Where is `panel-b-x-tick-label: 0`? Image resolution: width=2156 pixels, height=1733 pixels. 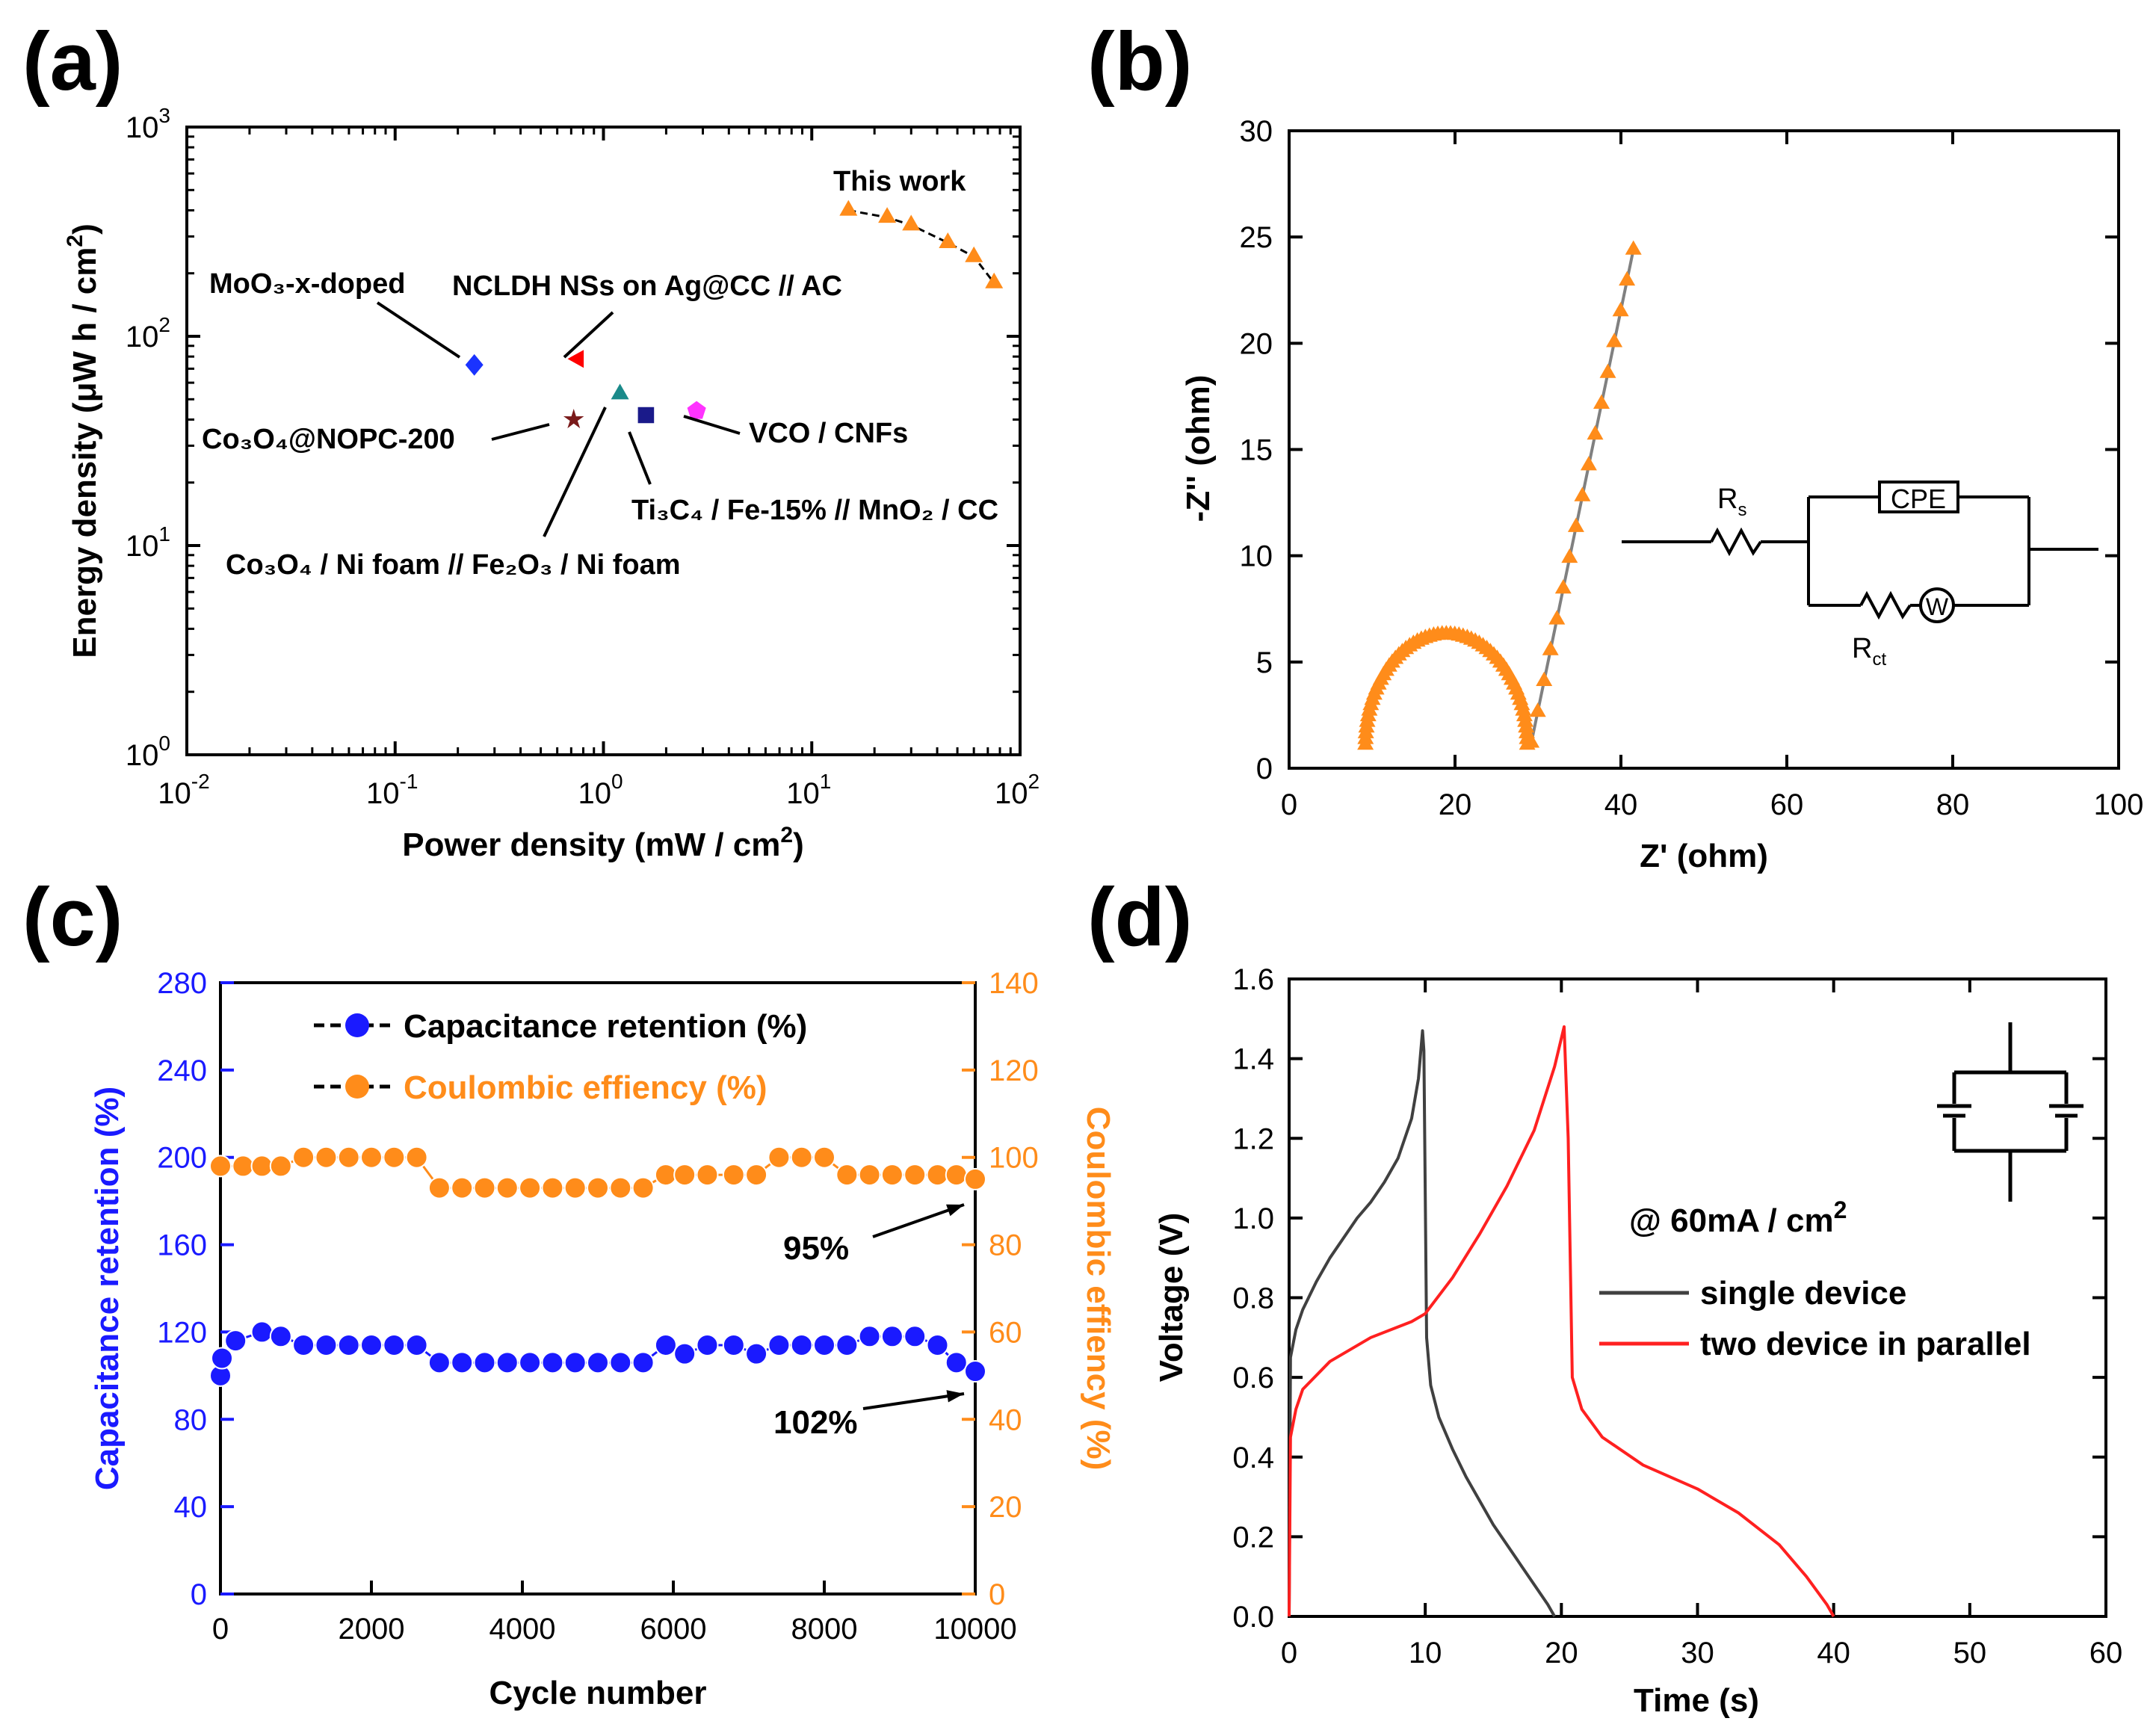 panel-b-x-tick-label: 0 is located at coordinates (1289, 804).